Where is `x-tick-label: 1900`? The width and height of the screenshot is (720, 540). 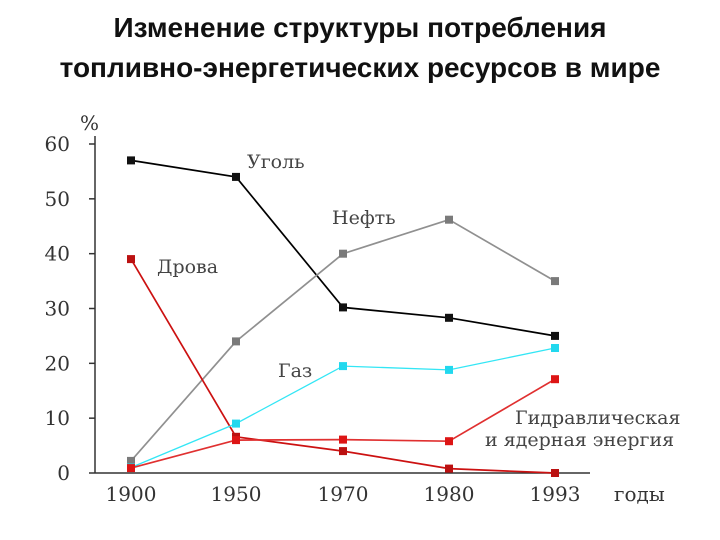 x-tick-label: 1900 is located at coordinates (131, 494).